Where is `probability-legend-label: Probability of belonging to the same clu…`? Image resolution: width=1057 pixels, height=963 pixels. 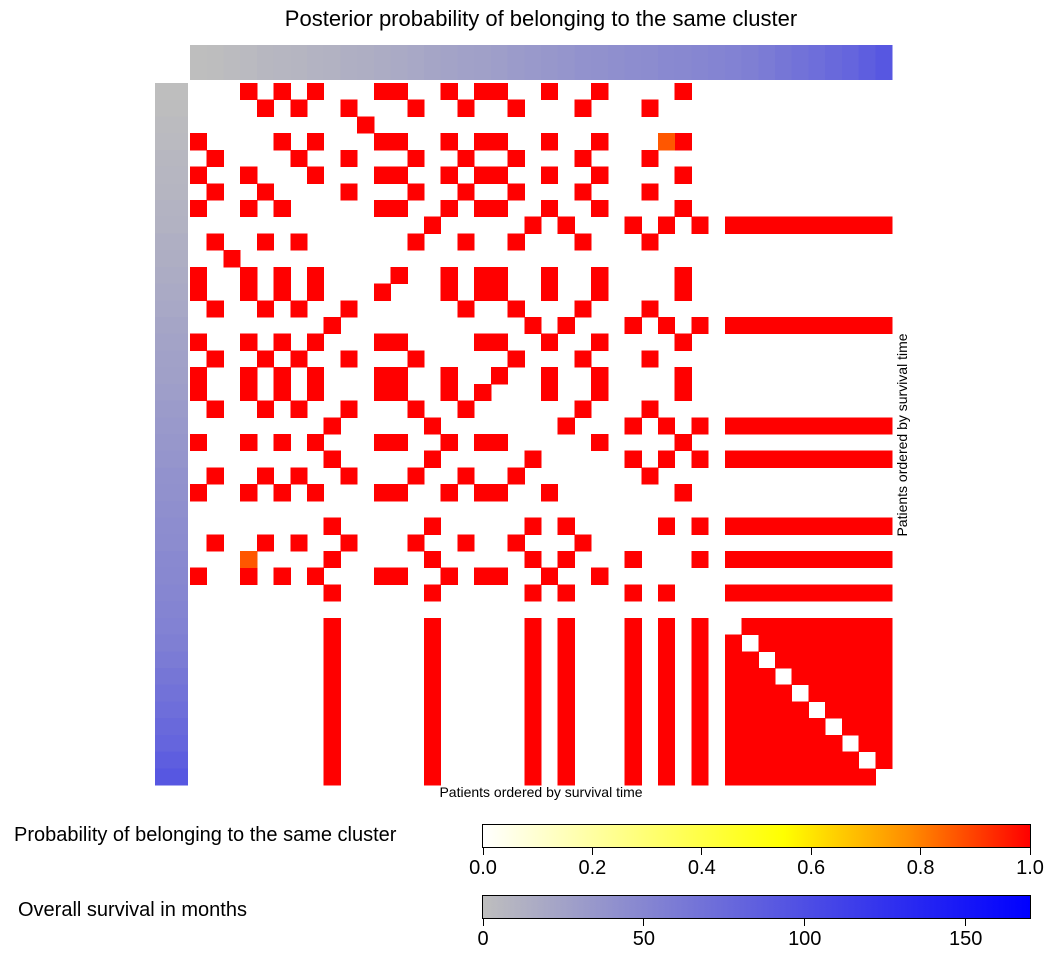 probability-legend-label: Probability of belonging to the same clu… is located at coordinates (205, 835).